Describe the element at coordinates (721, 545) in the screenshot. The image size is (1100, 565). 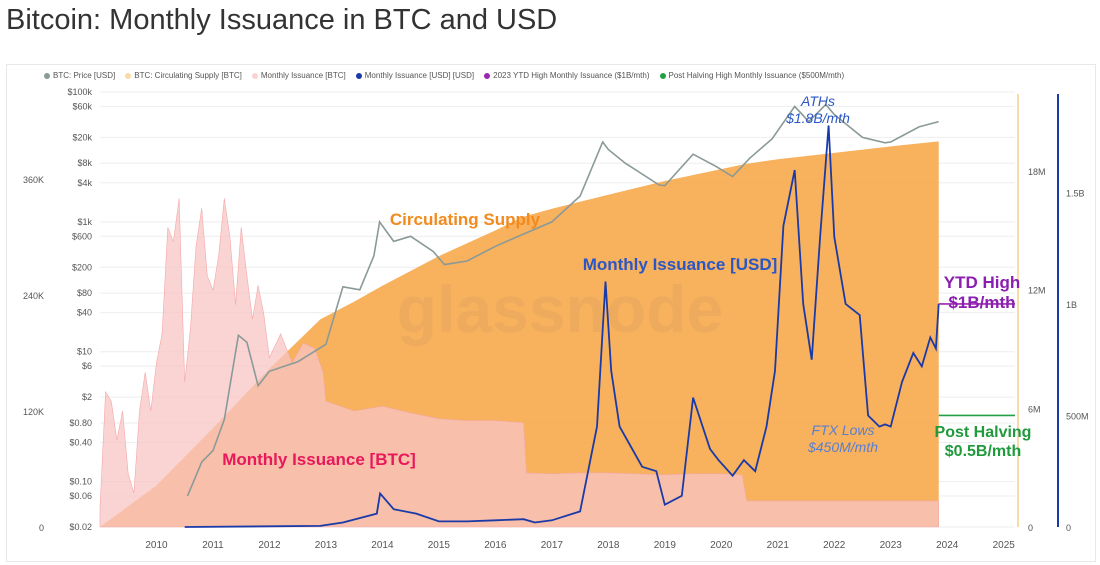
I see `x-tick-label: 2020` at that location.